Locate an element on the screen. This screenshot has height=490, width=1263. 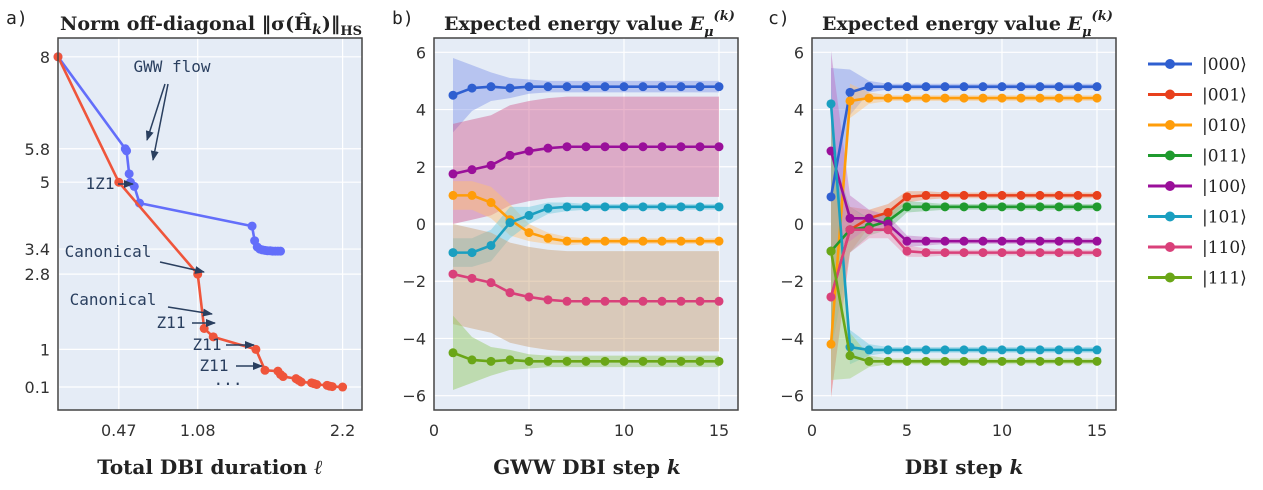
legend-item-label: |101⟩ is located at coordinates (1224, 218).